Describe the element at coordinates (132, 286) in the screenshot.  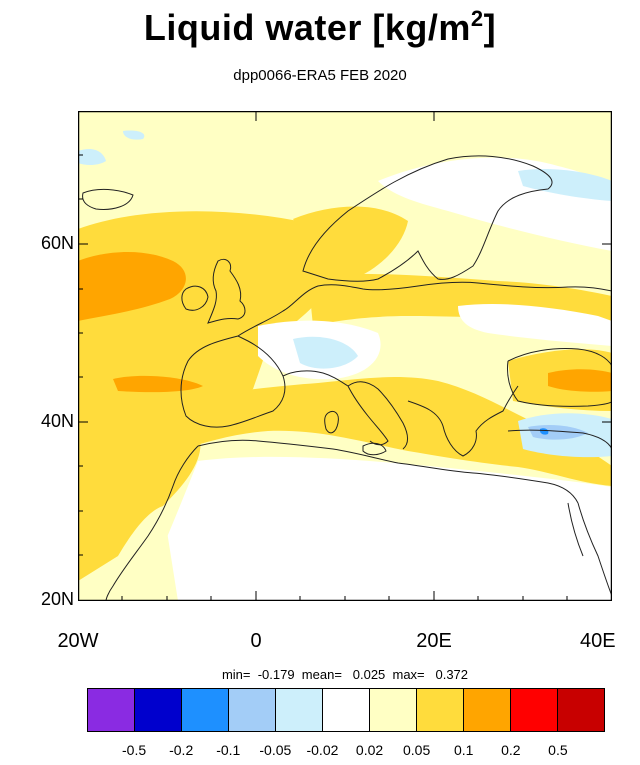
I see `field-atlantic-max` at that location.